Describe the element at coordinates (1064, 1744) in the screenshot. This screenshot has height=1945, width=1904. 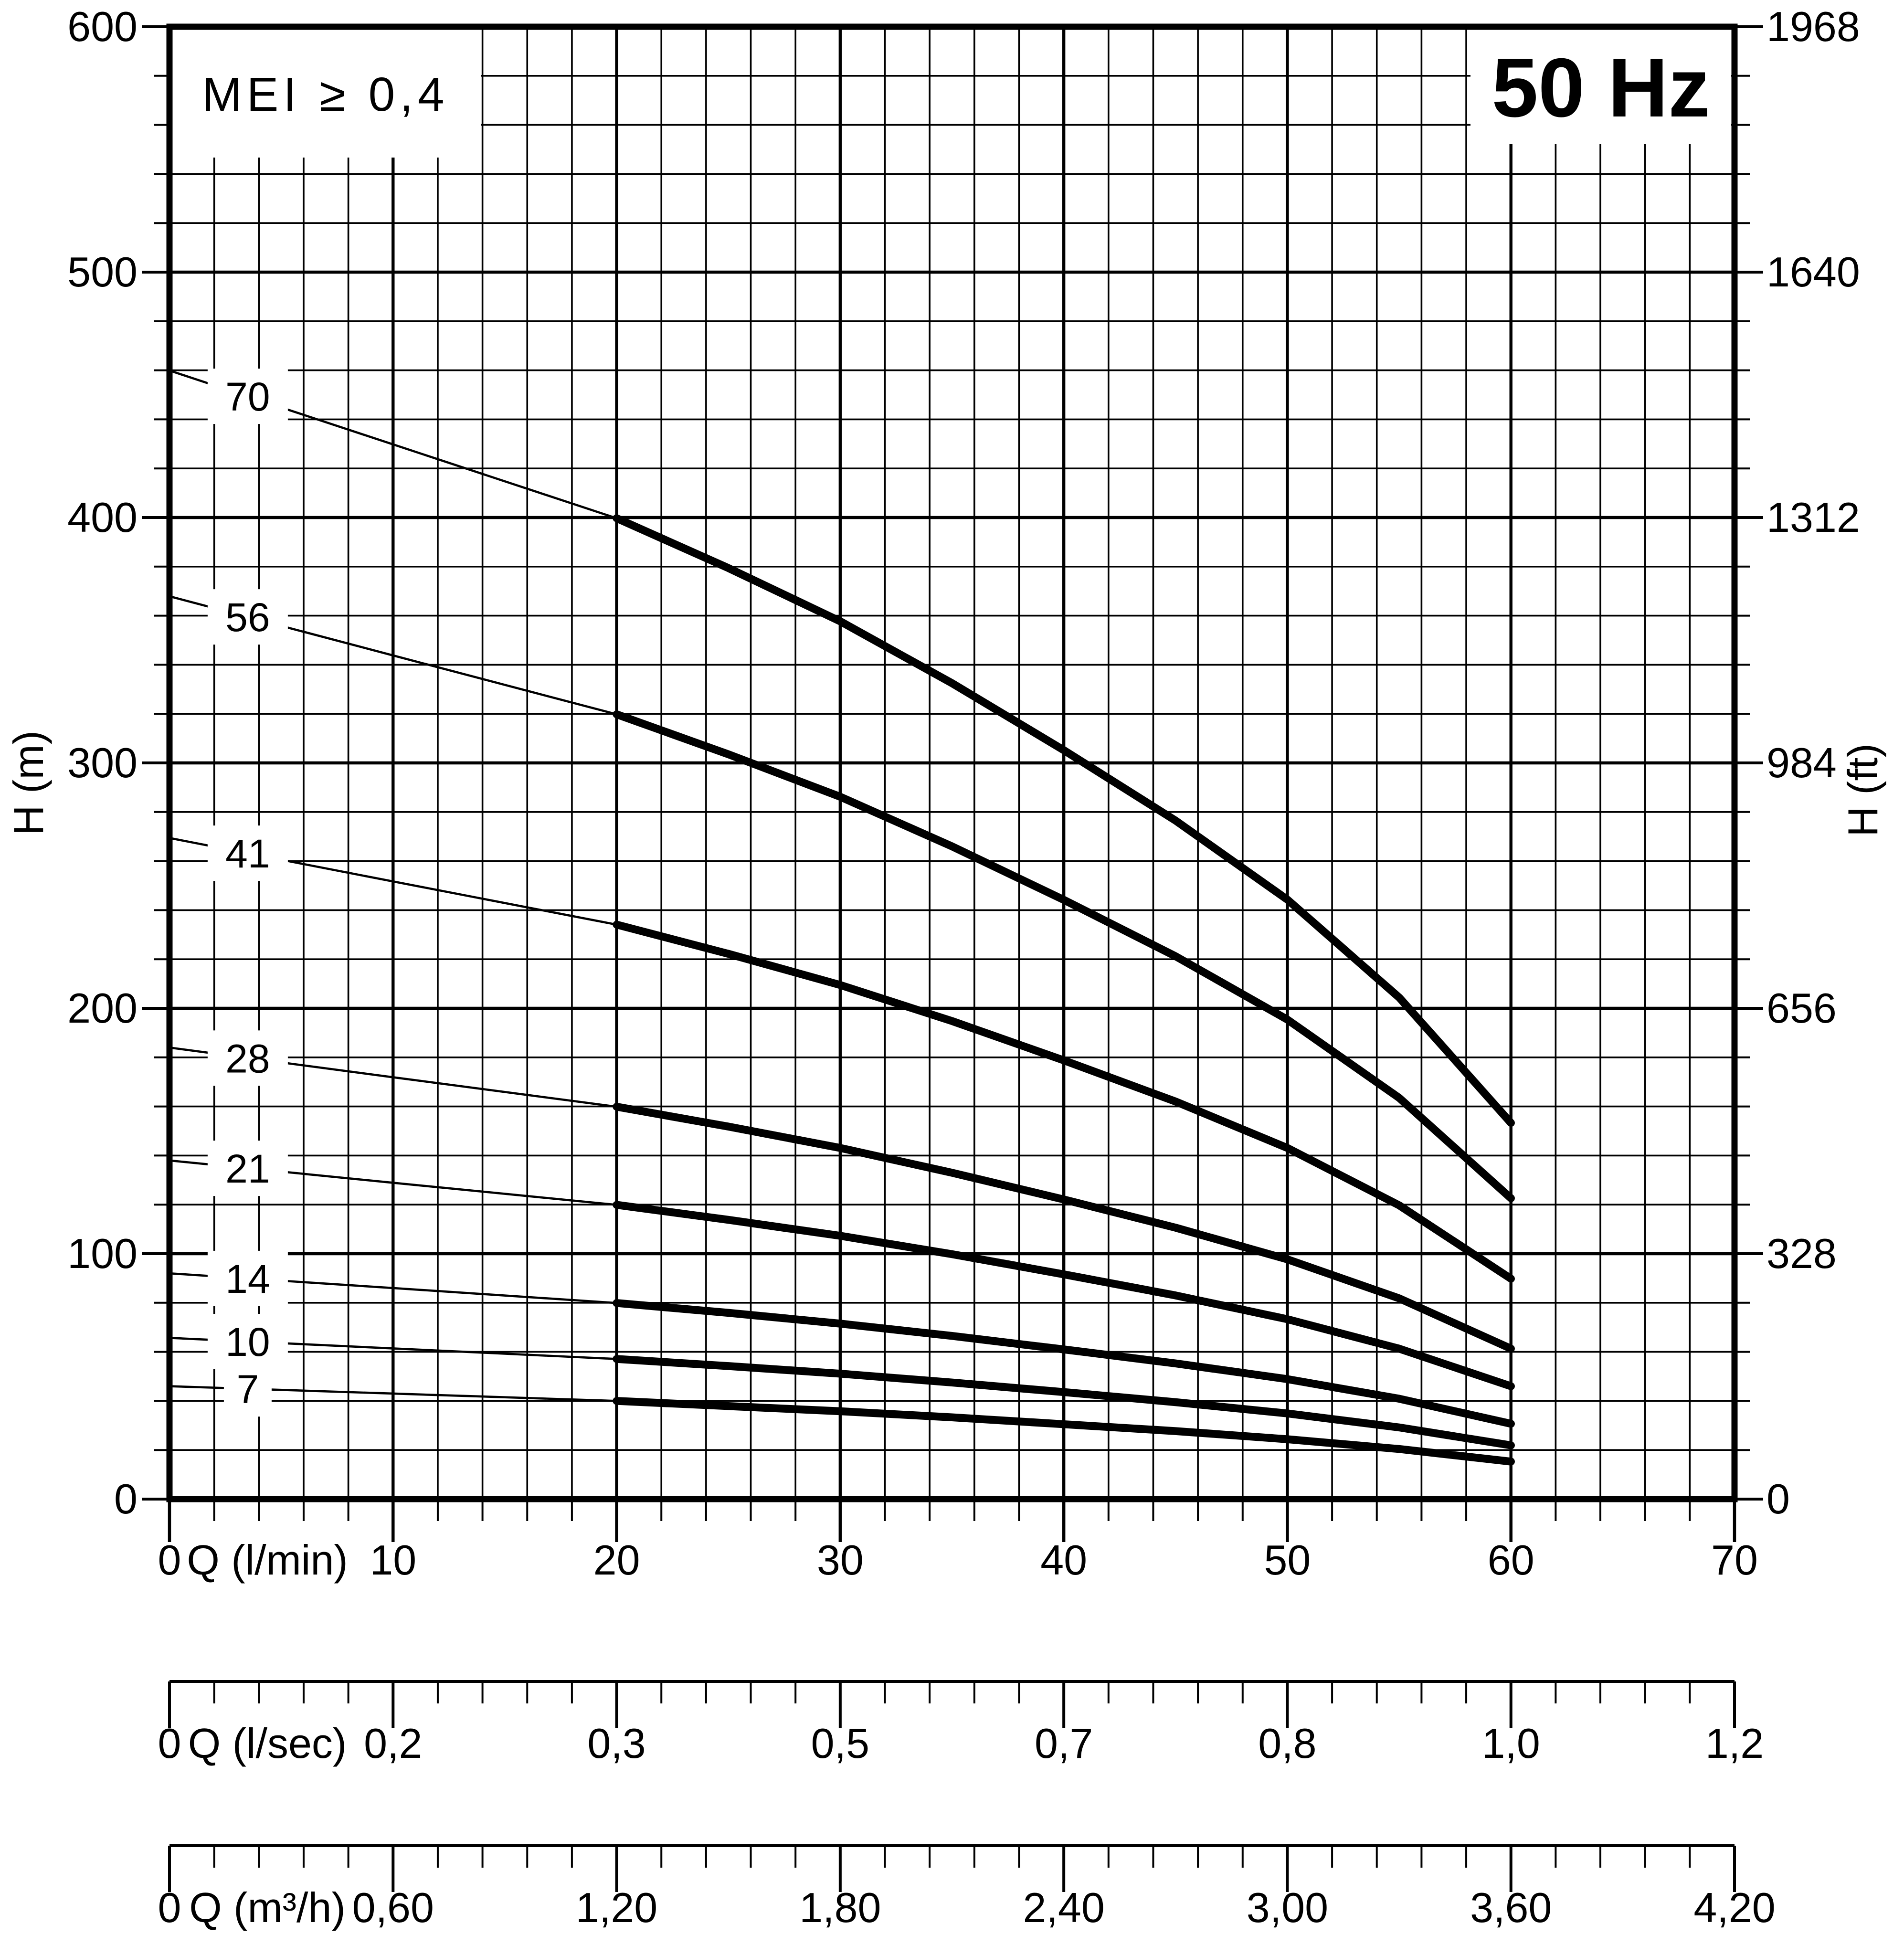
I see `secondary-tick-label: 0,7` at that location.